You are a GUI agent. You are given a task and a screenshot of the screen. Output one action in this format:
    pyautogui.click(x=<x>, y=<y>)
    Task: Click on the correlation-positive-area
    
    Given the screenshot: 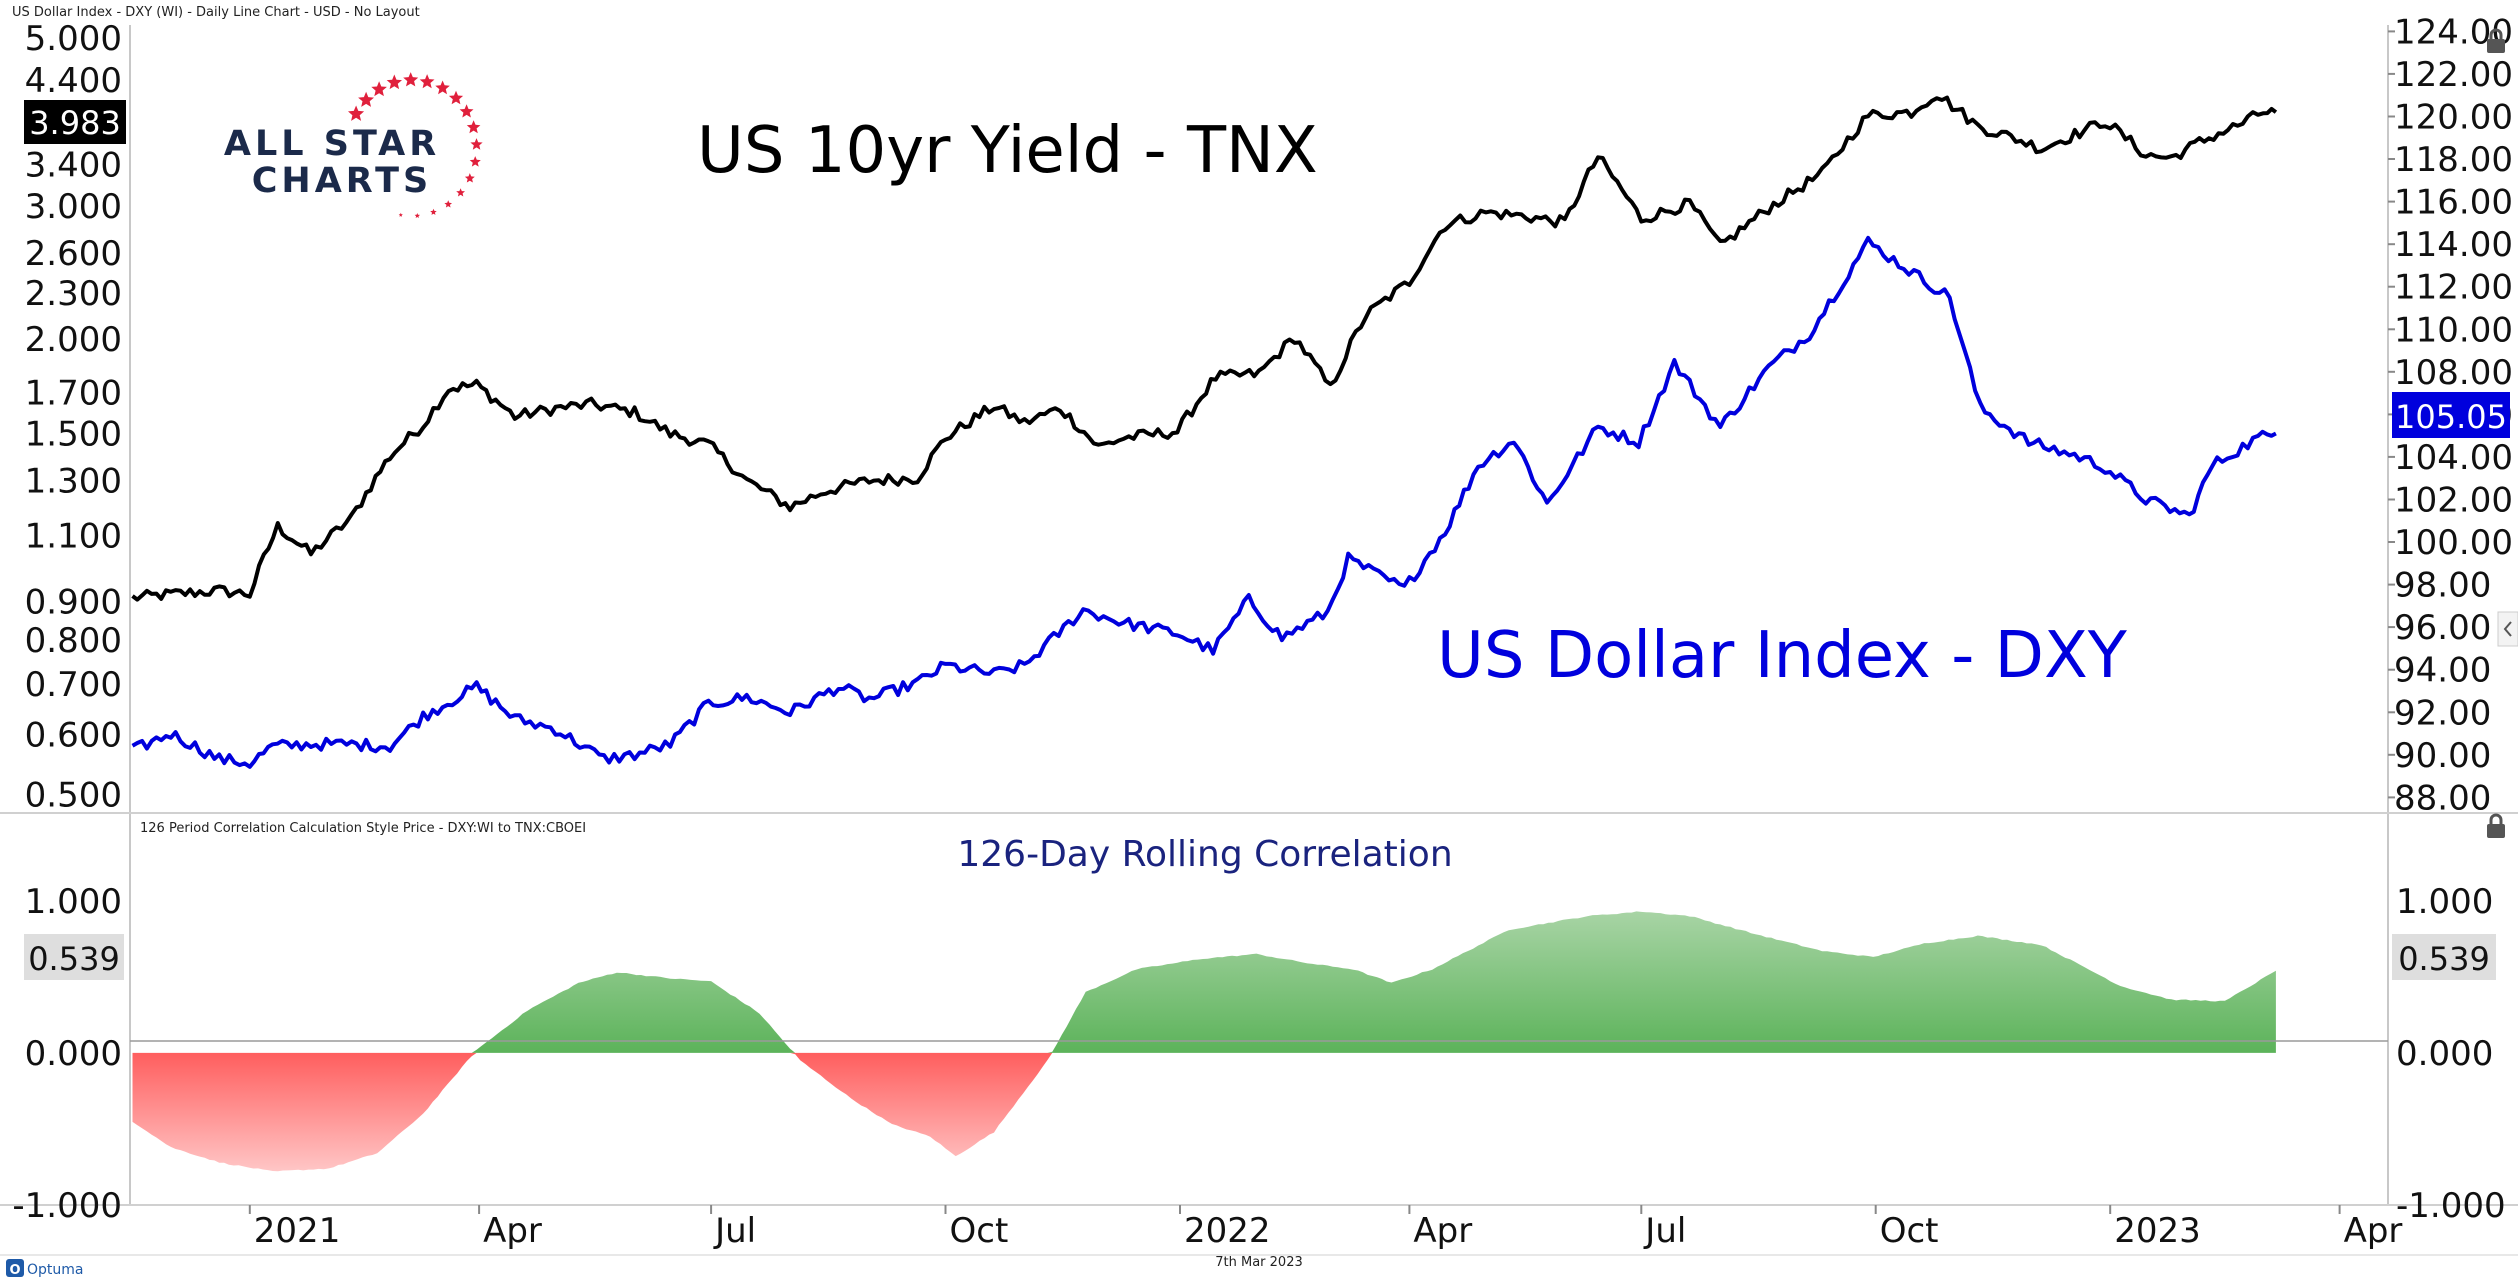 What is the action you would take?
    pyautogui.click(x=1204, y=982)
    